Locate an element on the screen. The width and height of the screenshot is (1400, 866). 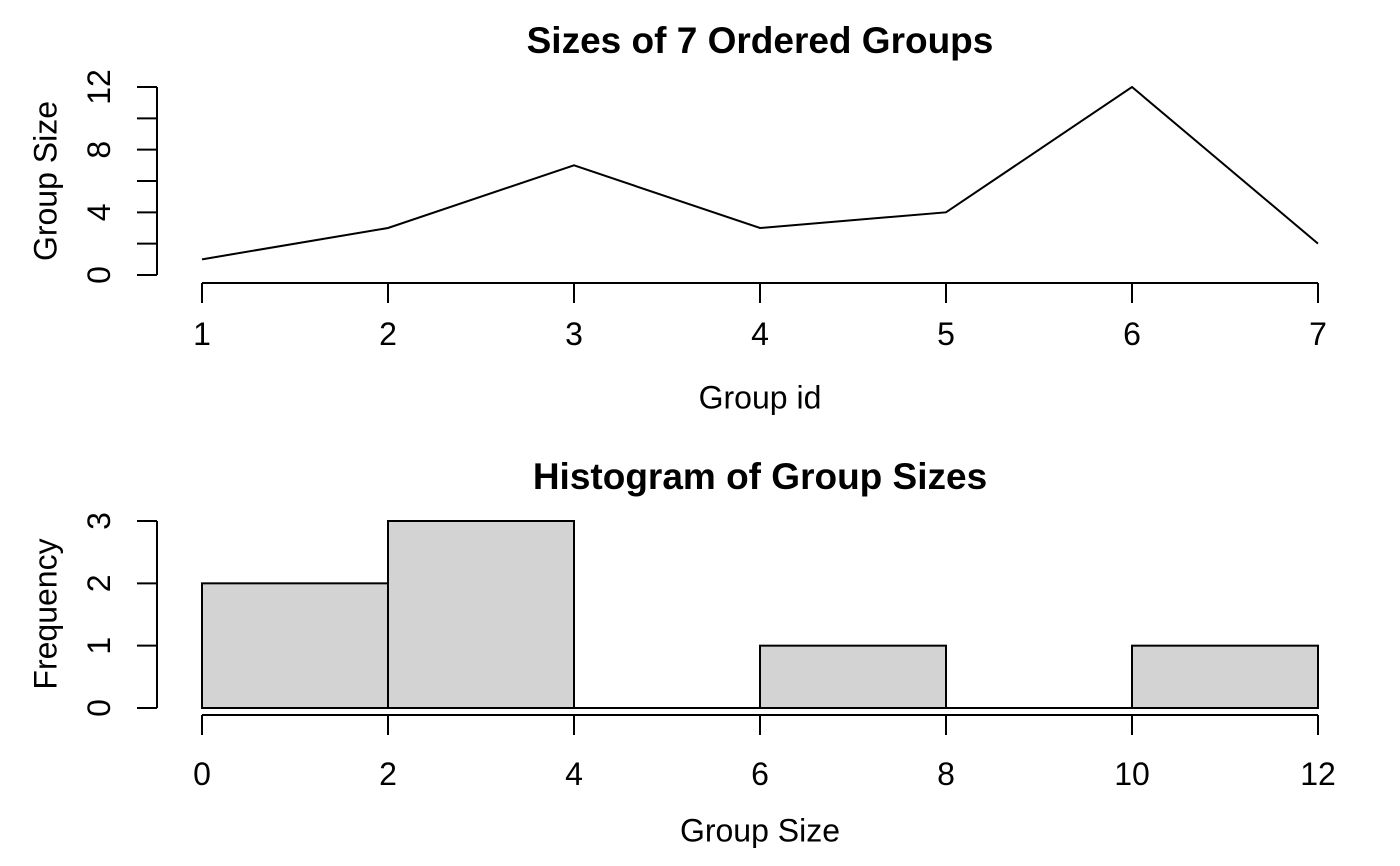
x-axis-tick-label: 7 is located at coordinates (1318, 334).